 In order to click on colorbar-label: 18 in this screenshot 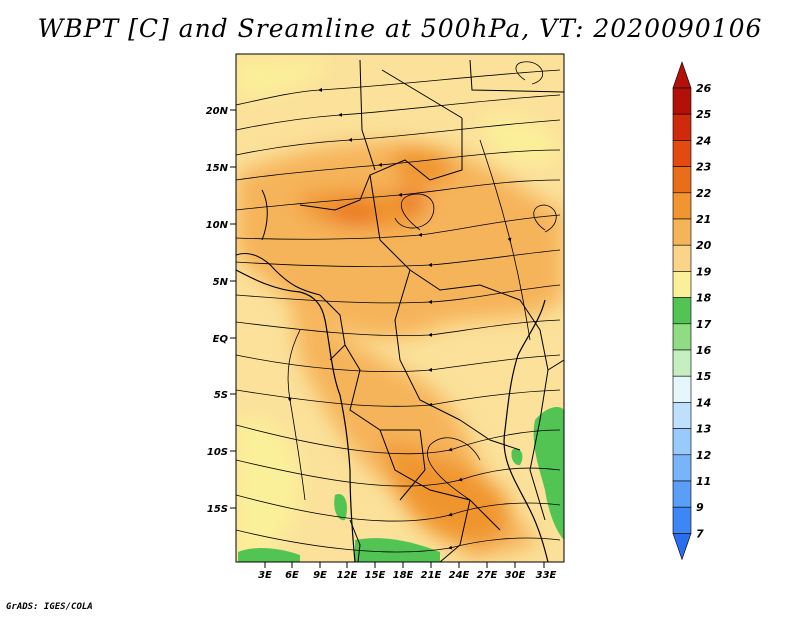, I will do `click(704, 298)`.